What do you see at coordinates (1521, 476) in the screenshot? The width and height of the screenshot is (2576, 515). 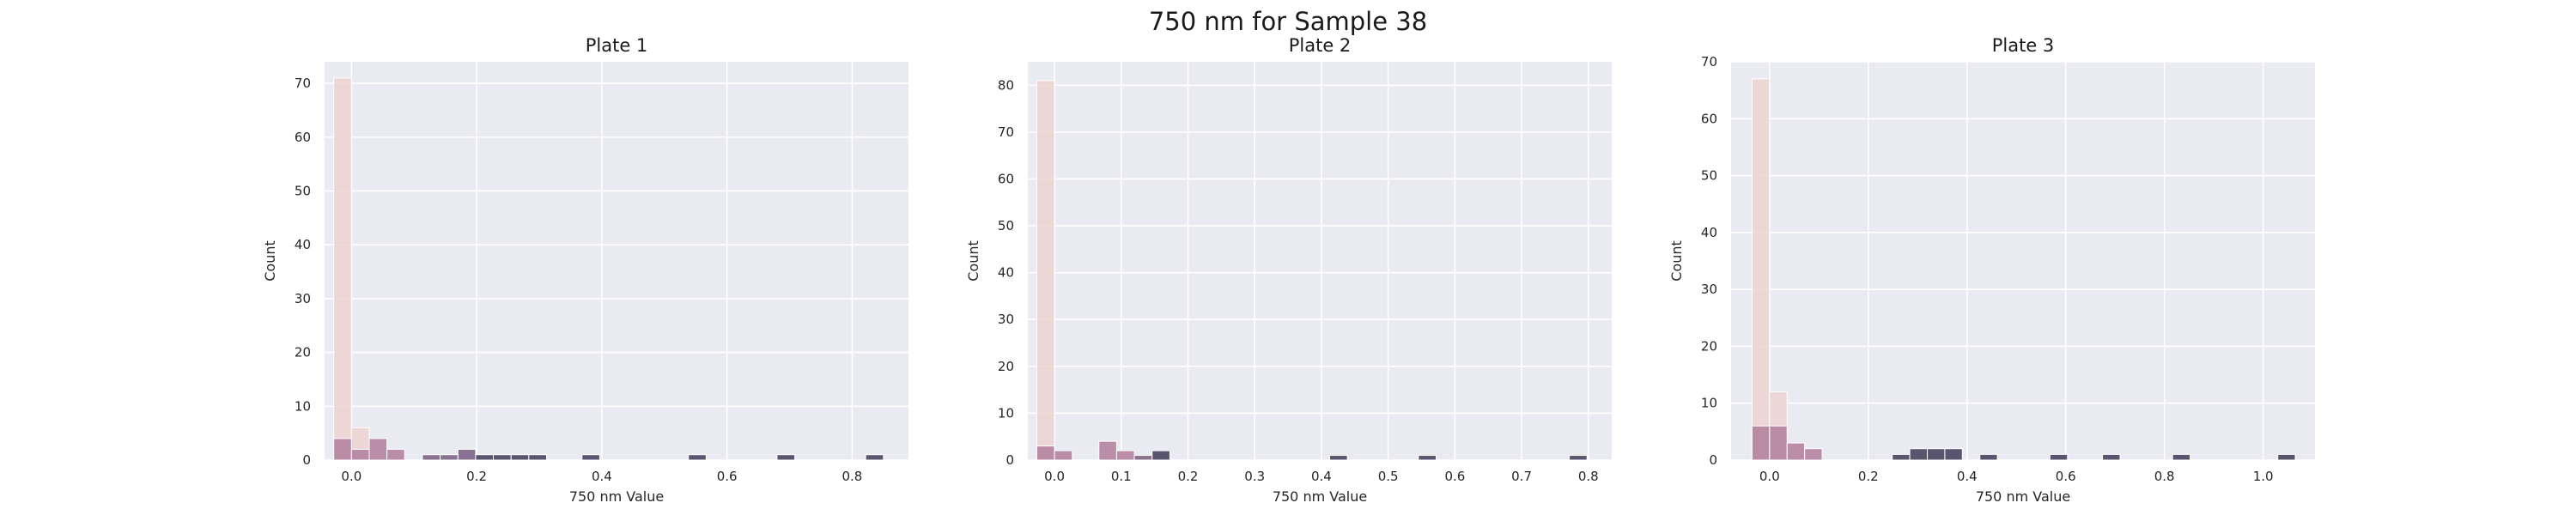 I see `x-tick-label: 0.7` at bounding box center [1521, 476].